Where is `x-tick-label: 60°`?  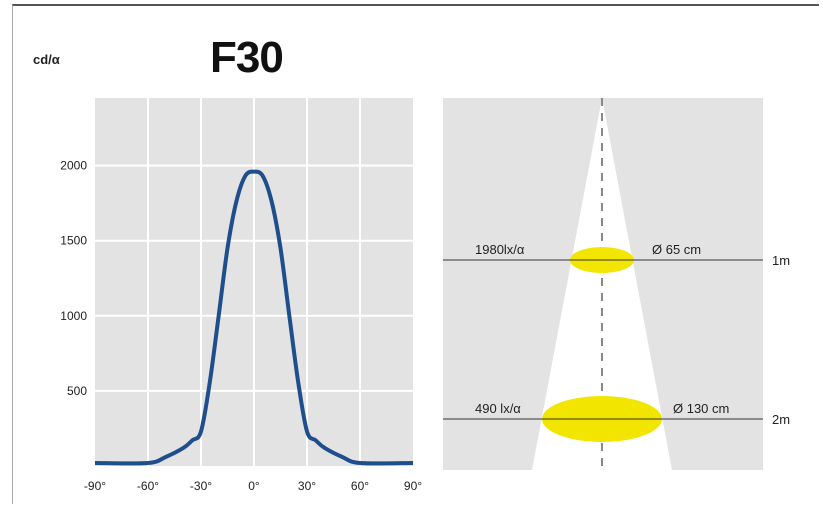
x-tick-label: 60° is located at coordinates (360, 486).